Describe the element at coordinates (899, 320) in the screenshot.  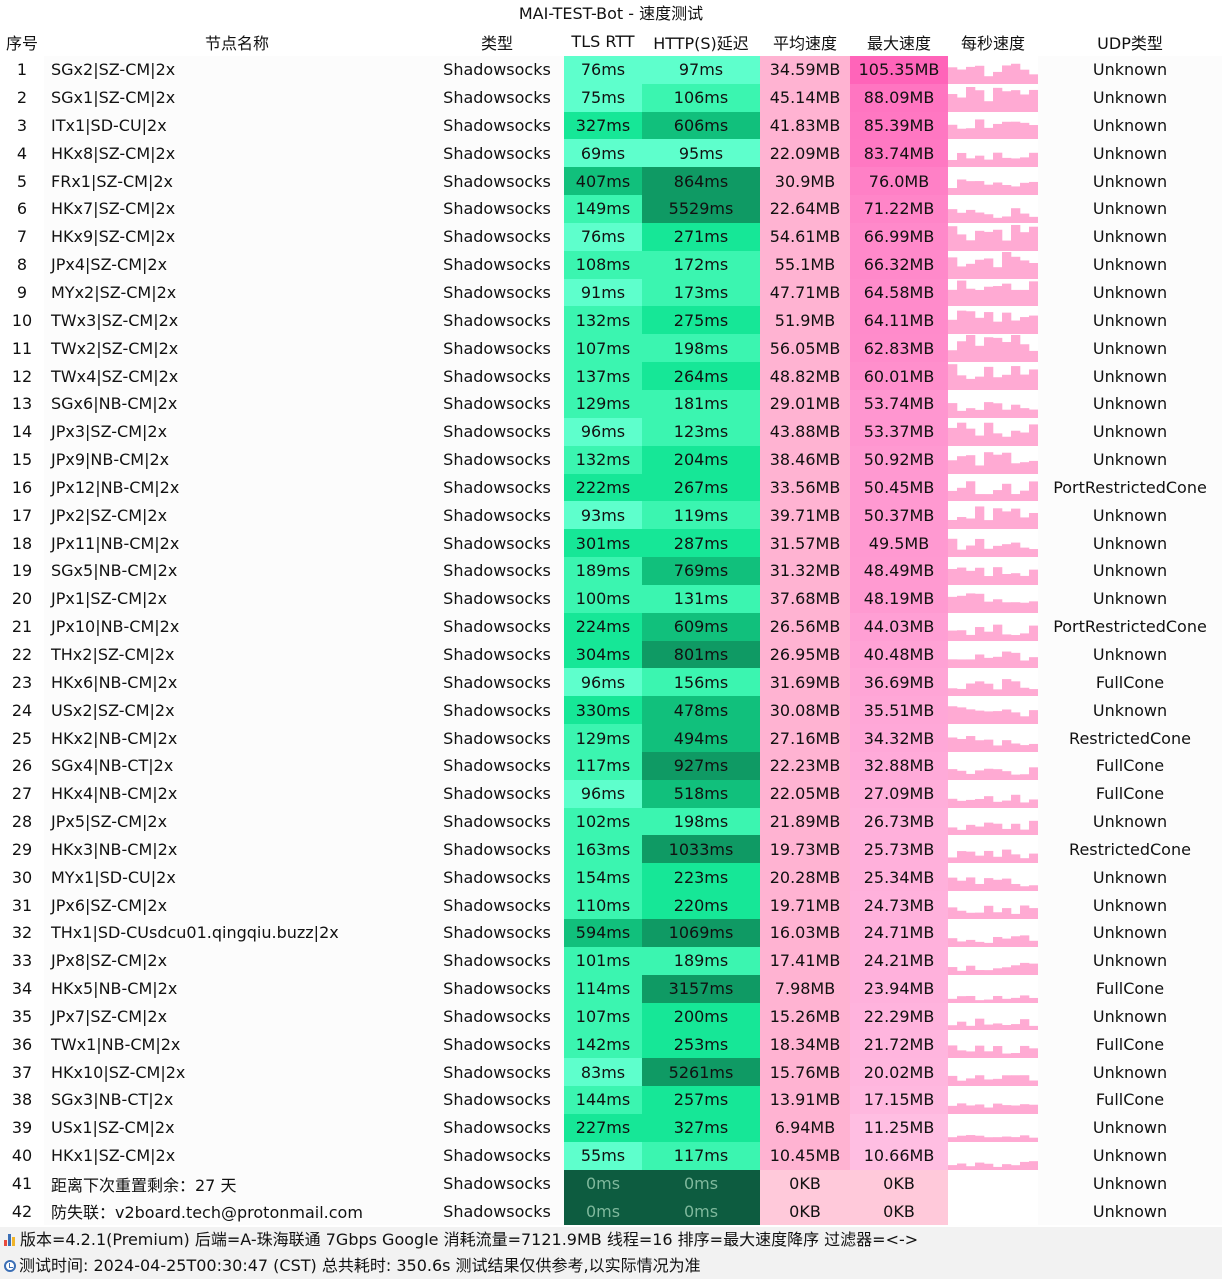
I see `max-speed-cell: 64.11MB` at that location.